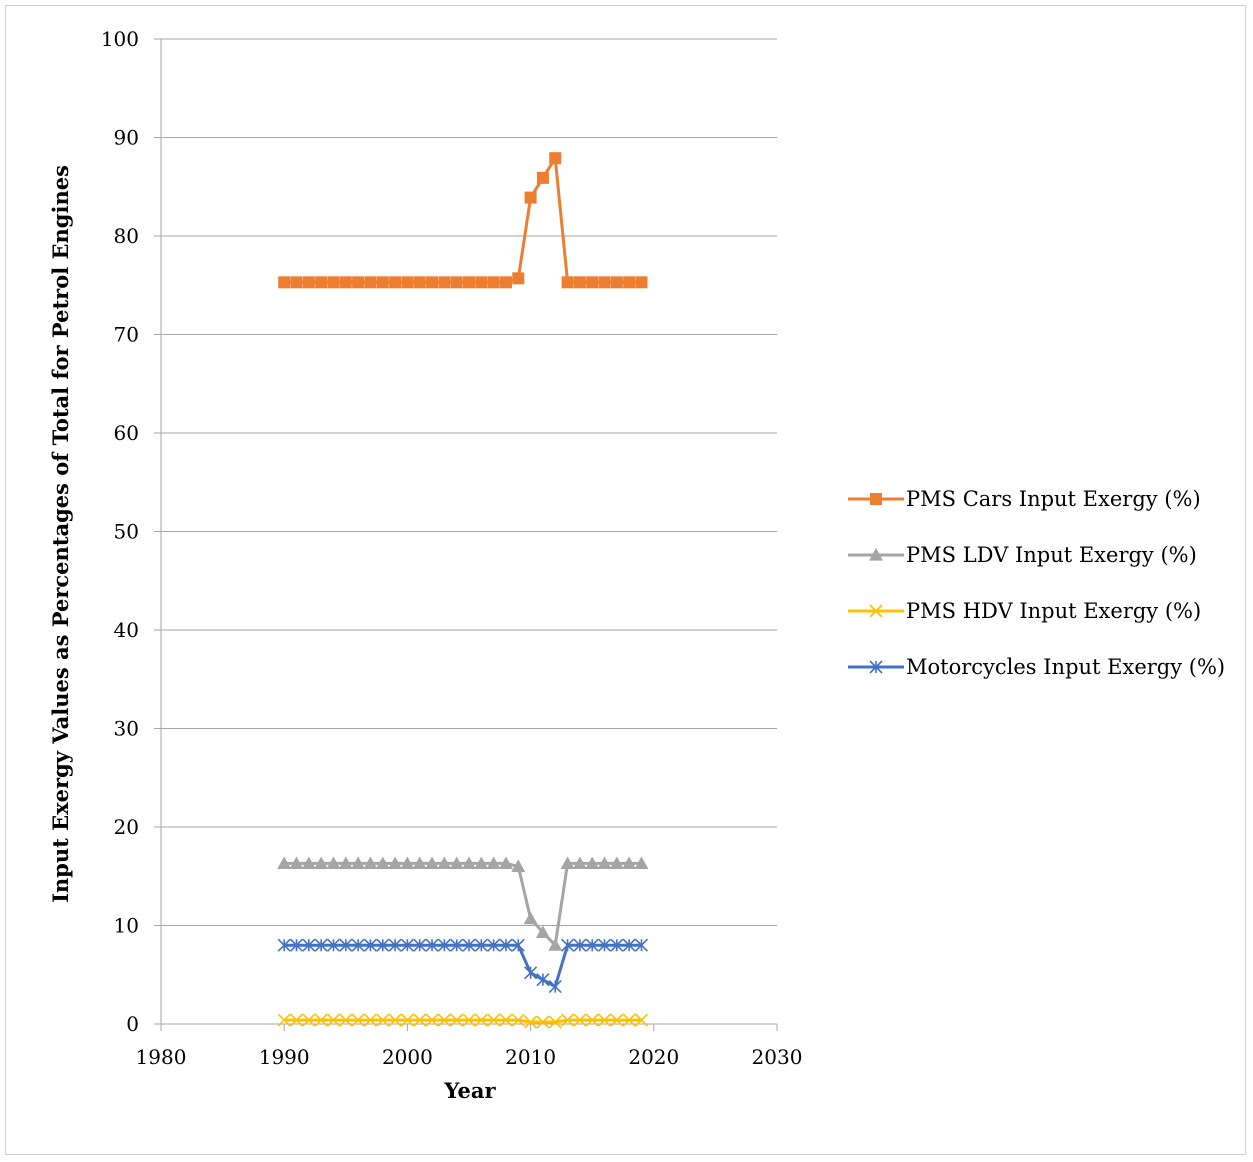  I want to click on x-tick-label: 2000, so click(407, 1057).